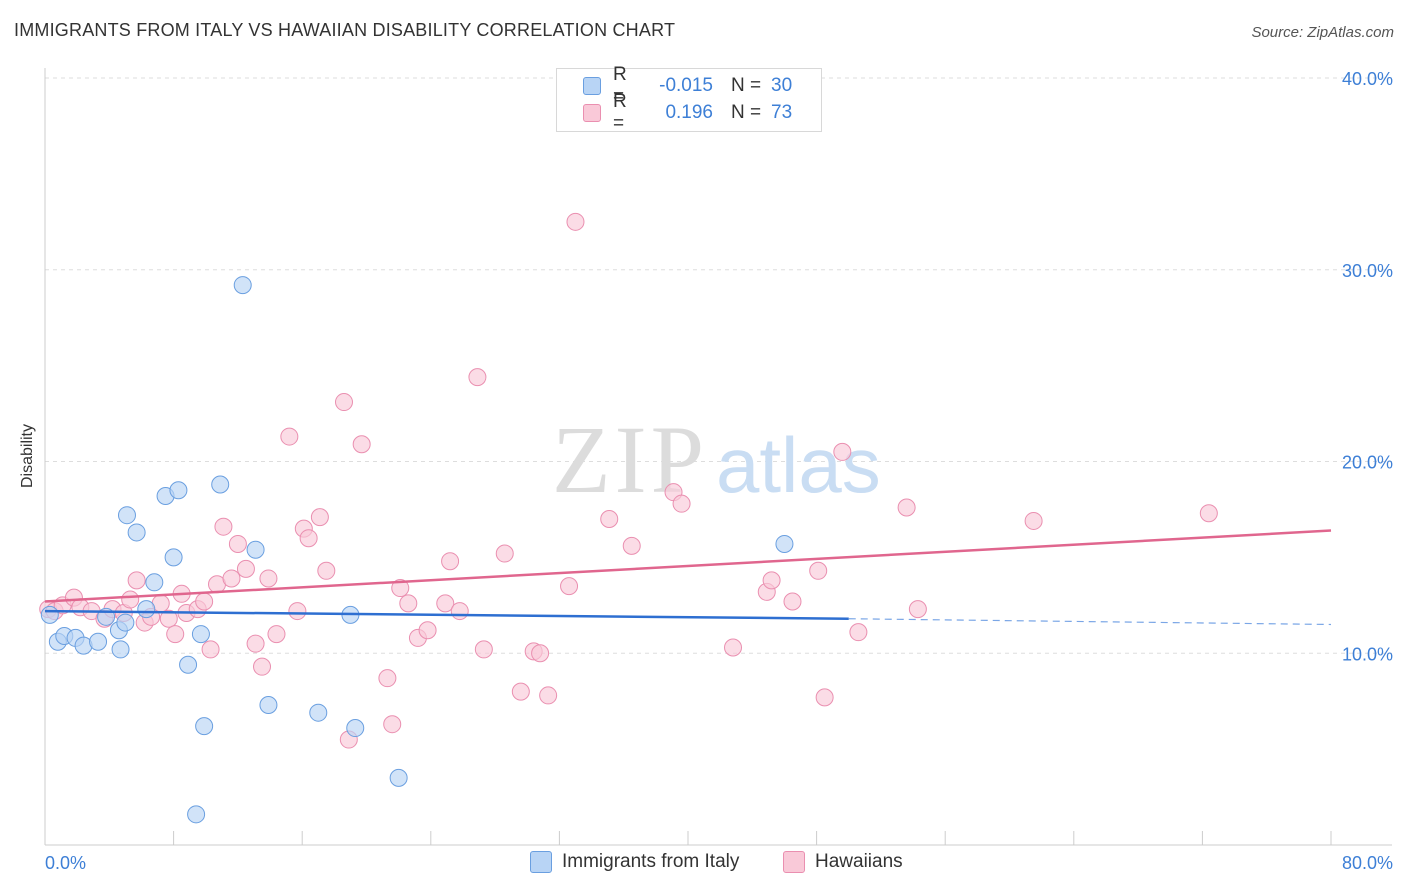 This screenshot has width=1406, height=892. What do you see at coordinates (1367, 79) in the screenshot?
I see `y-tick-label: 40.0%` at bounding box center [1367, 79].